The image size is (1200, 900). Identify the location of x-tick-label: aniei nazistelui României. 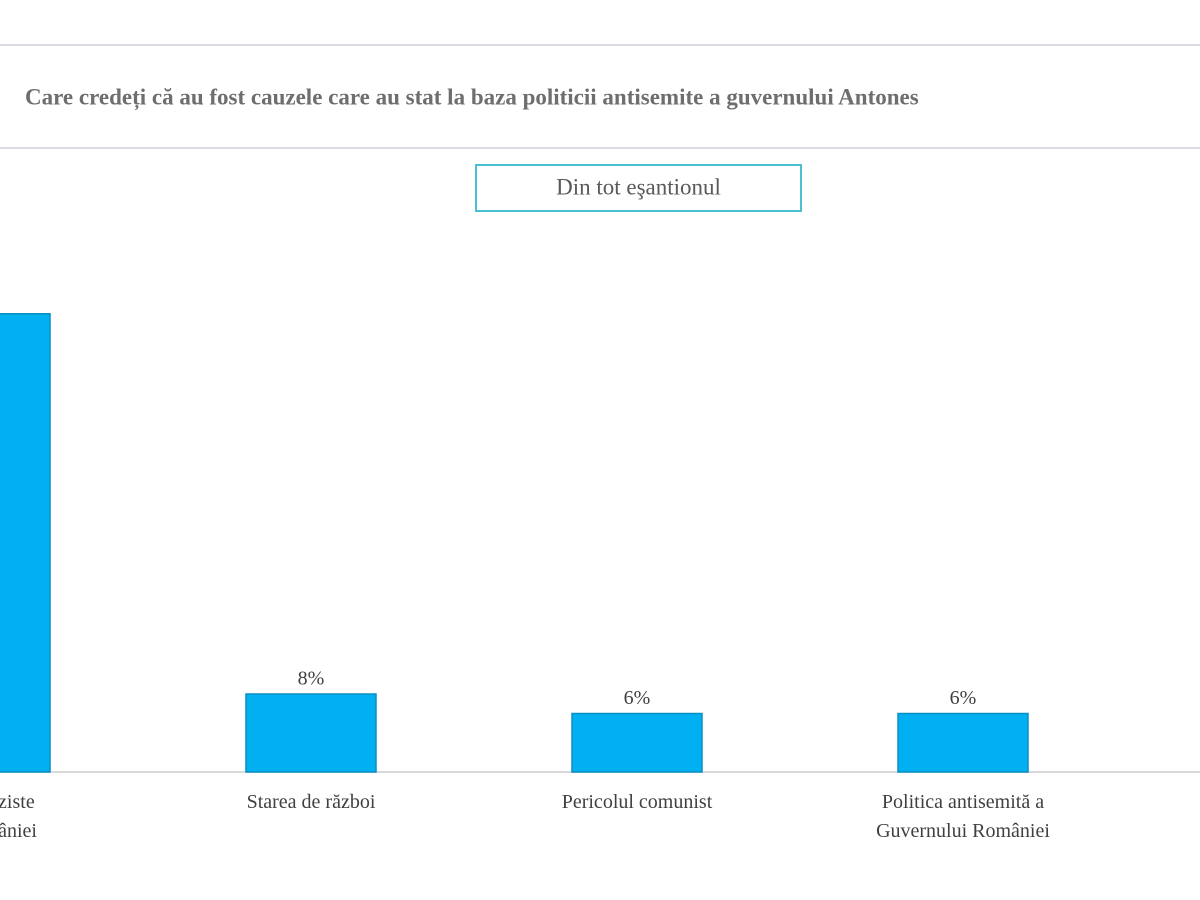
(18, 816).